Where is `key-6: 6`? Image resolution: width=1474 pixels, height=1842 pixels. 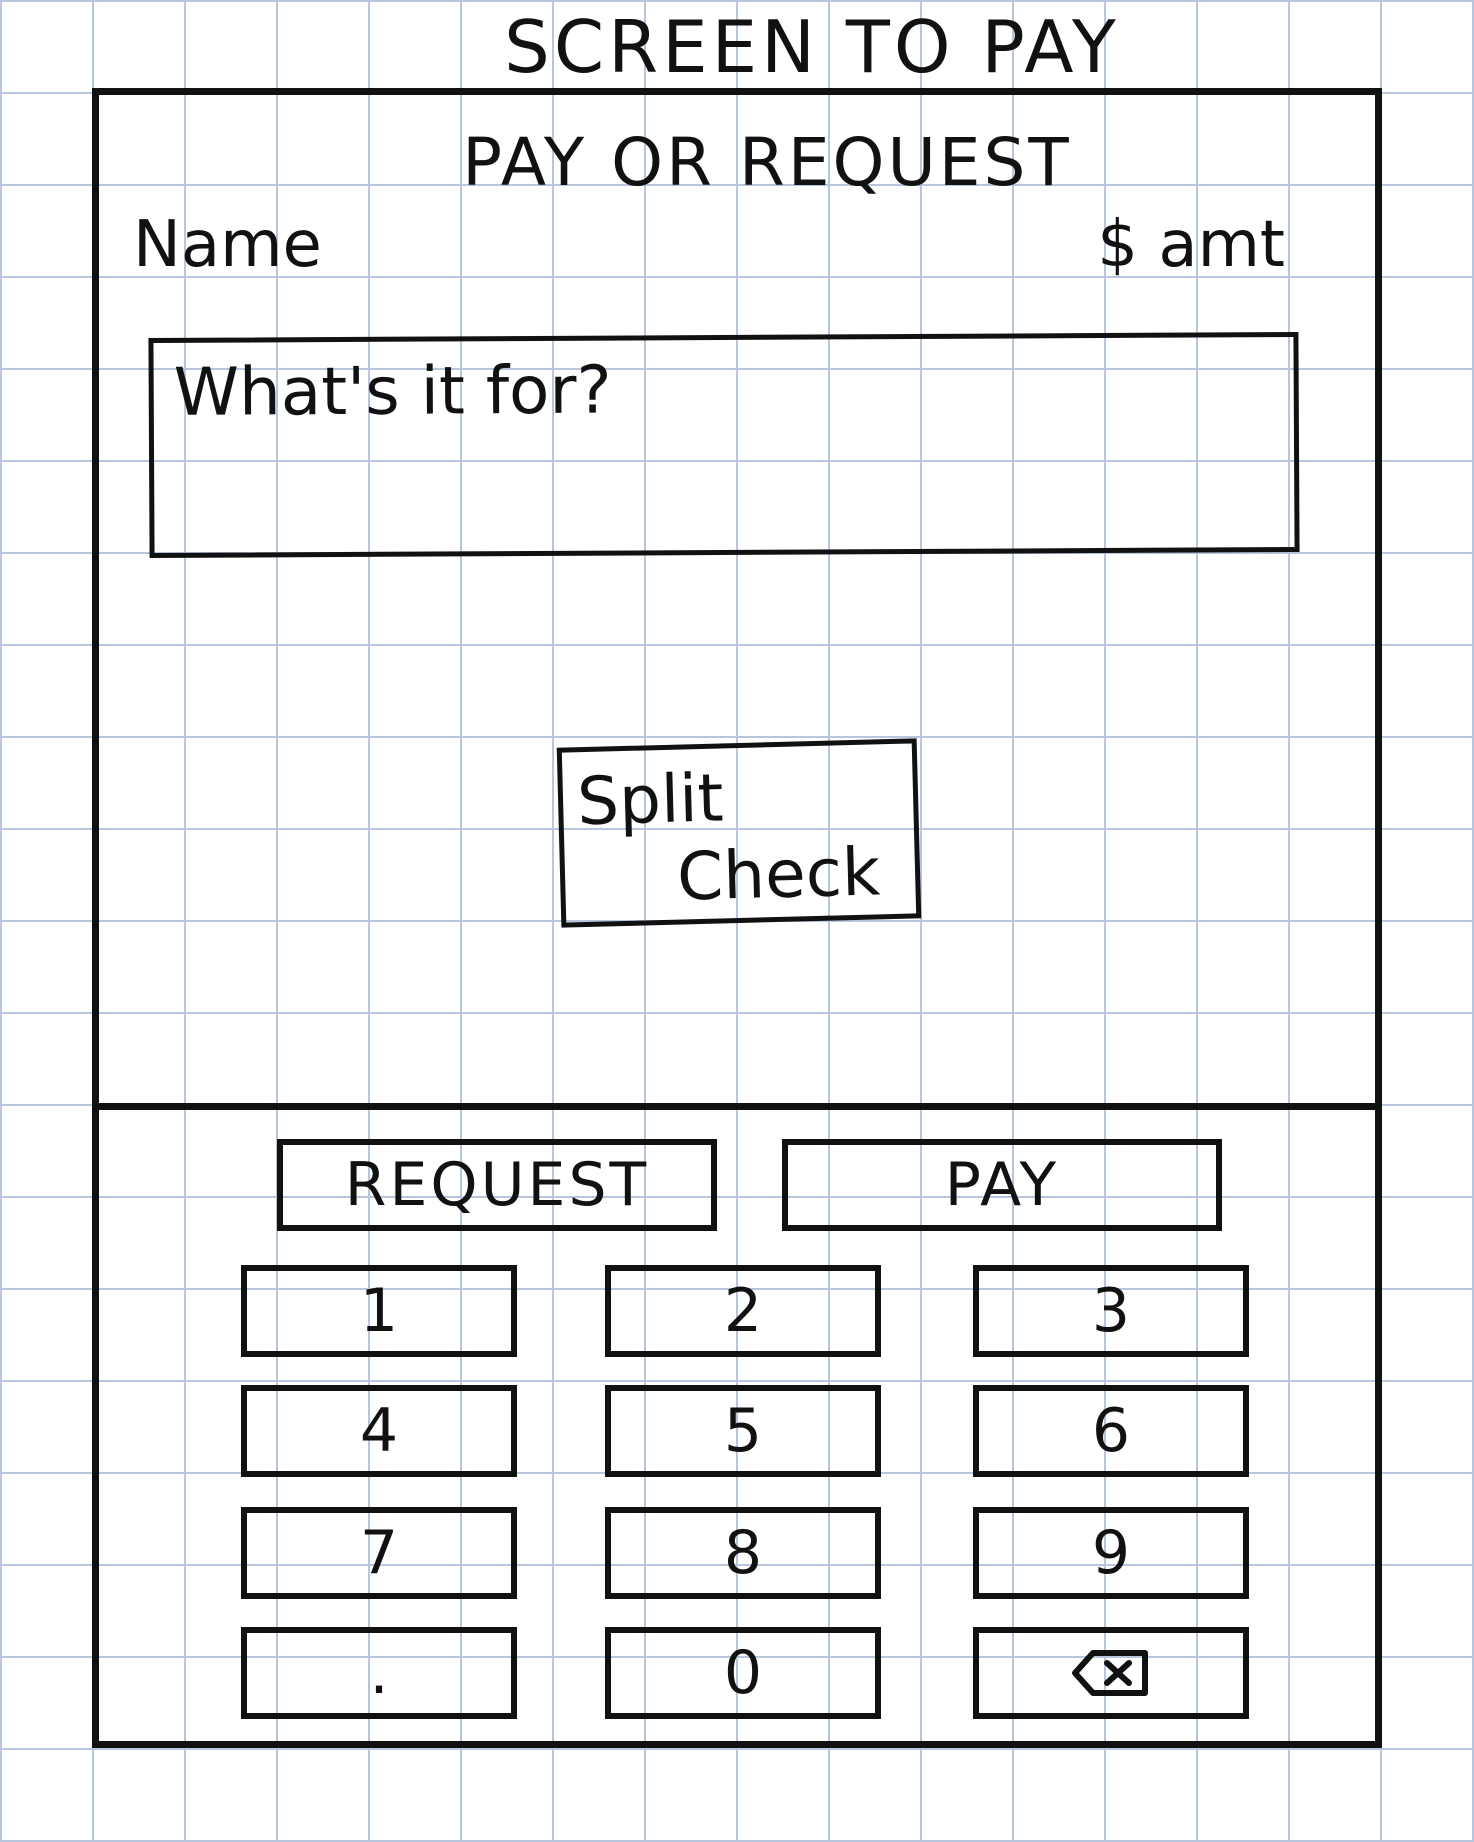
key-6: 6 is located at coordinates (1111, 1431).